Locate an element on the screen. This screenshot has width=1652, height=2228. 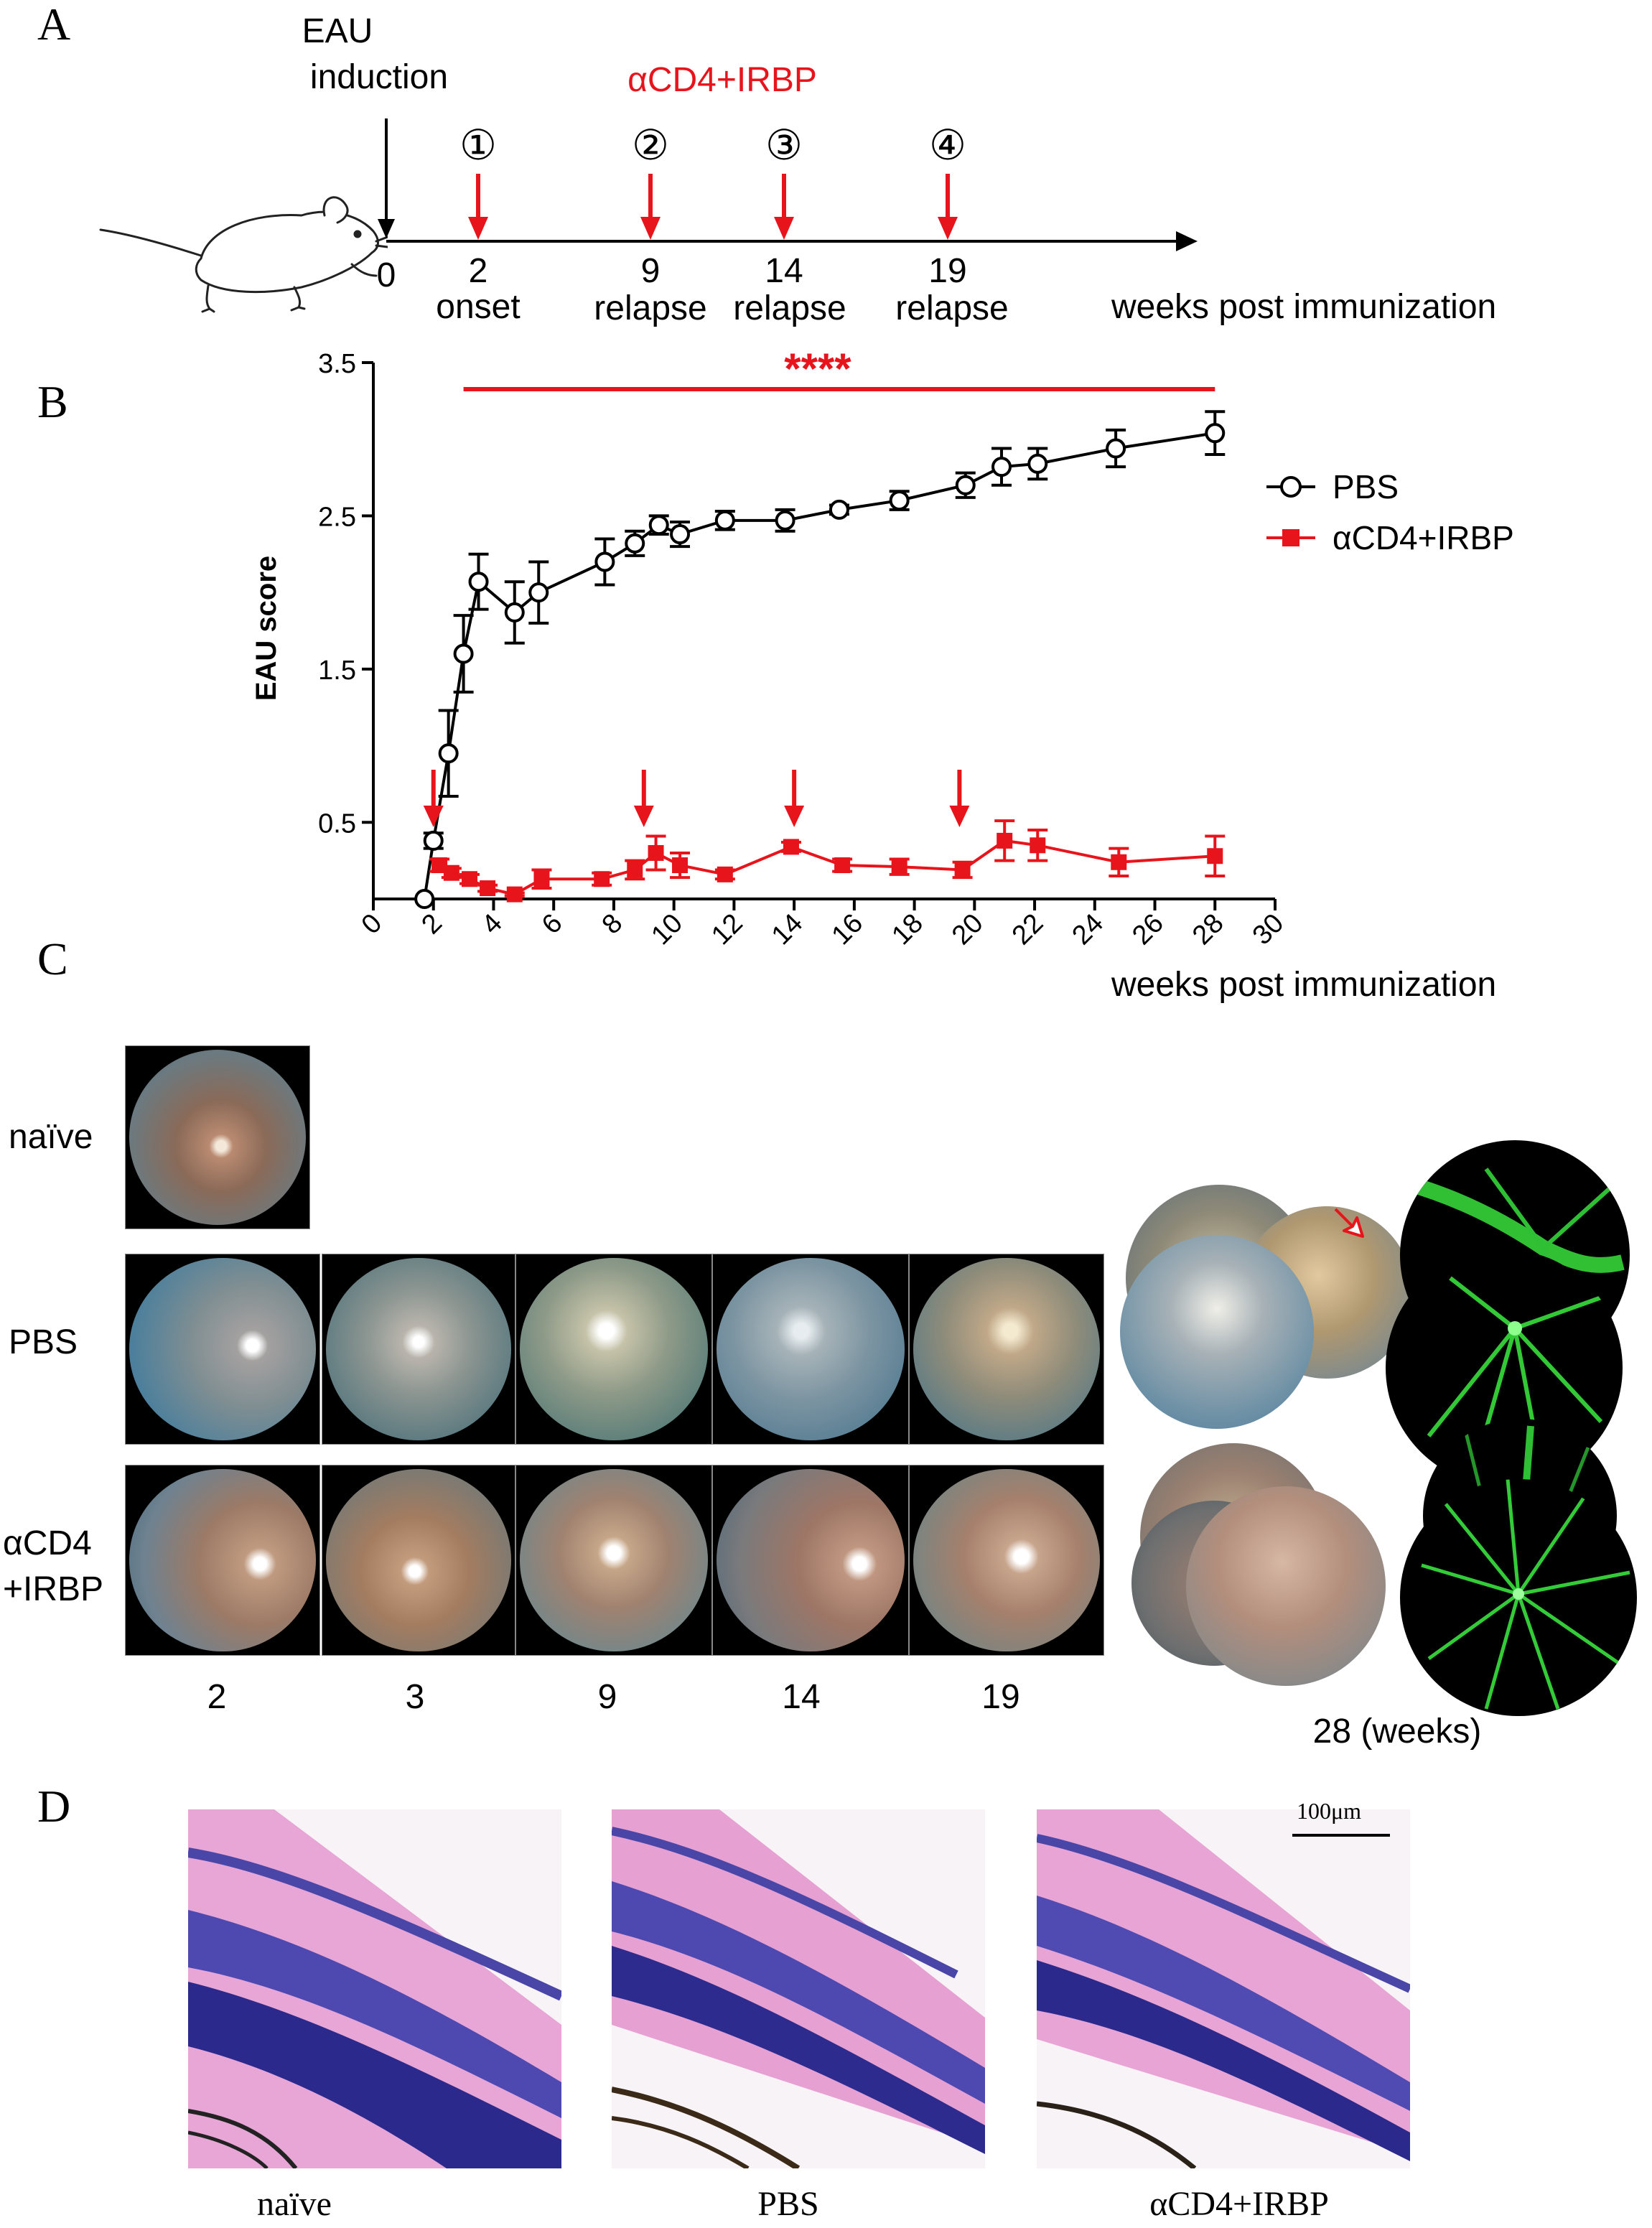
histology-label-naive: naïve is located at coordinates (294, 2204).